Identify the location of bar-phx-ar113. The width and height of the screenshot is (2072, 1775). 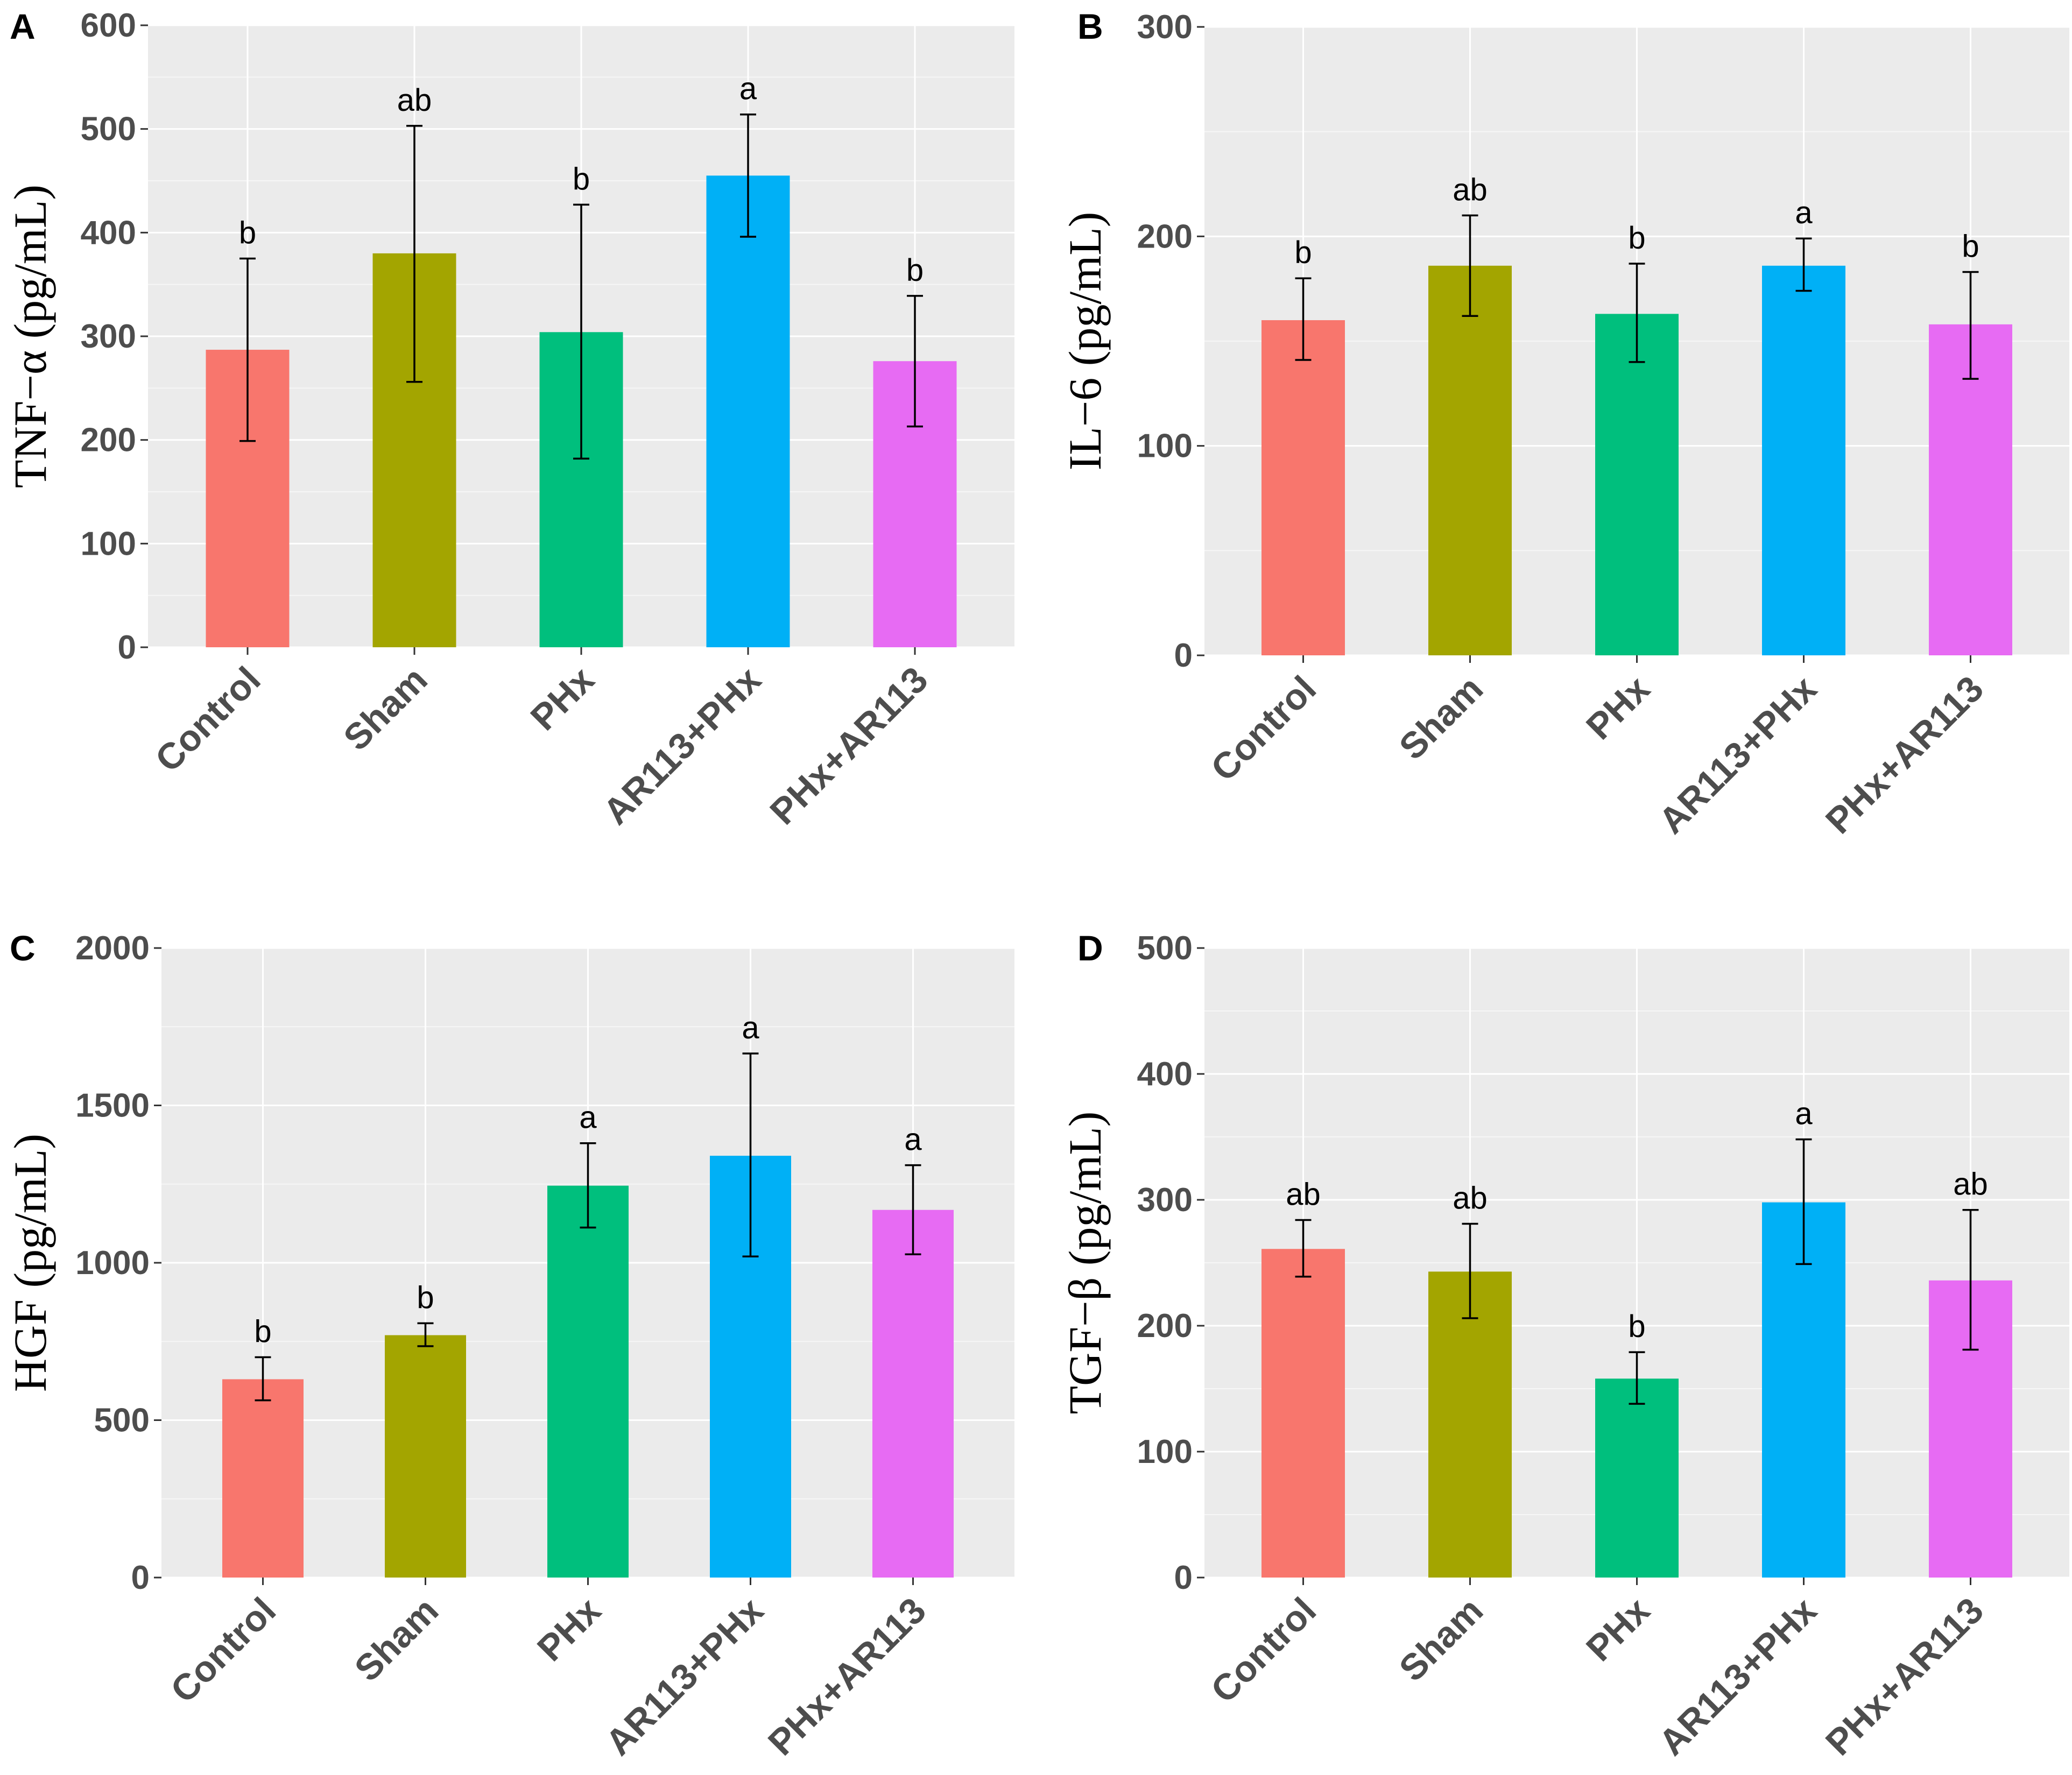
(913, 1394).